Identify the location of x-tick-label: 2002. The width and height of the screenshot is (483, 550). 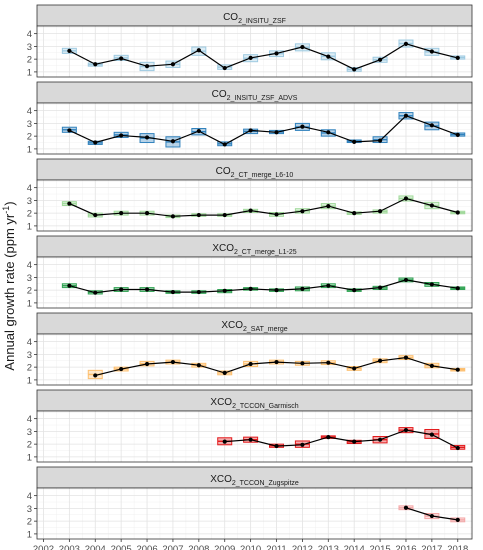
(43, 547).